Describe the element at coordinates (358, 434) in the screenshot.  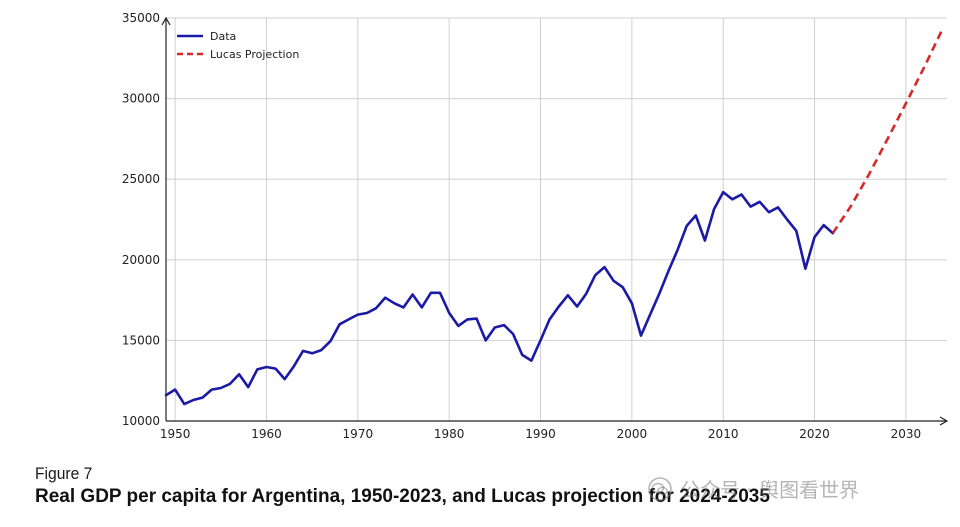
I see `x-tick-label-1970: 1970` at that location.